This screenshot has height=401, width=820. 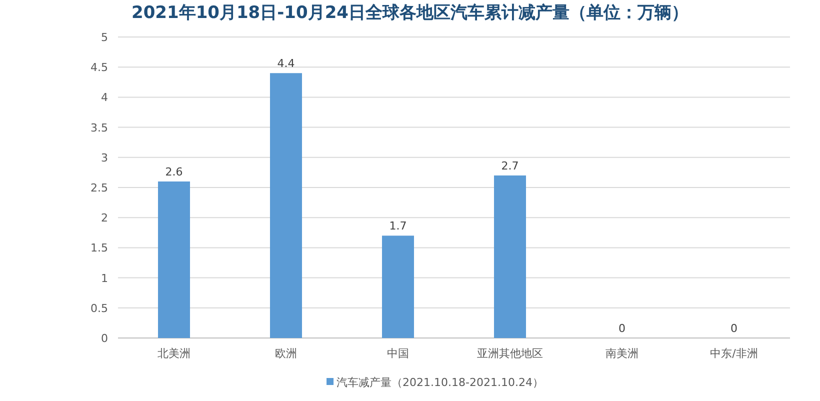 What do you see at coordinates (104, 97) in the screenshot?
I see `y-tick-label: 4` at bounding box center [104, 97].